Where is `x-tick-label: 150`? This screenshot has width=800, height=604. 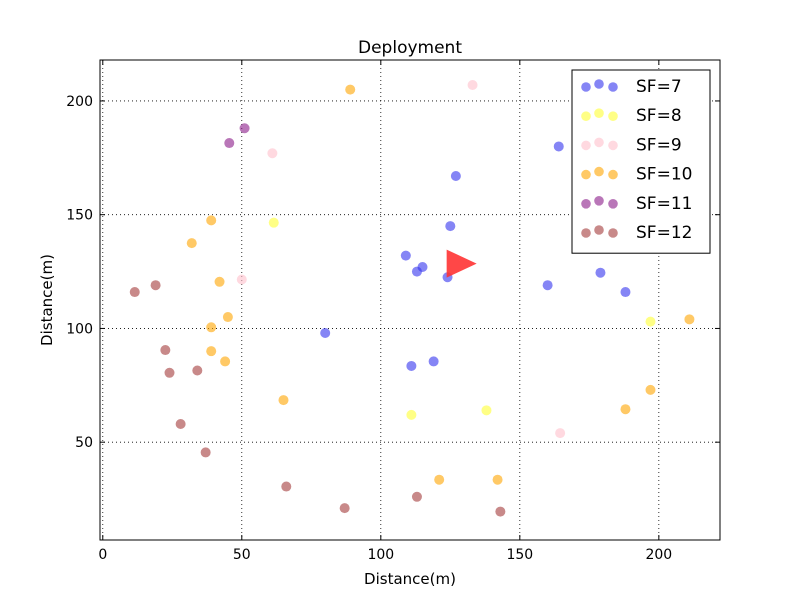
x-tick-label: 150 is located at coordinates (519, 555).